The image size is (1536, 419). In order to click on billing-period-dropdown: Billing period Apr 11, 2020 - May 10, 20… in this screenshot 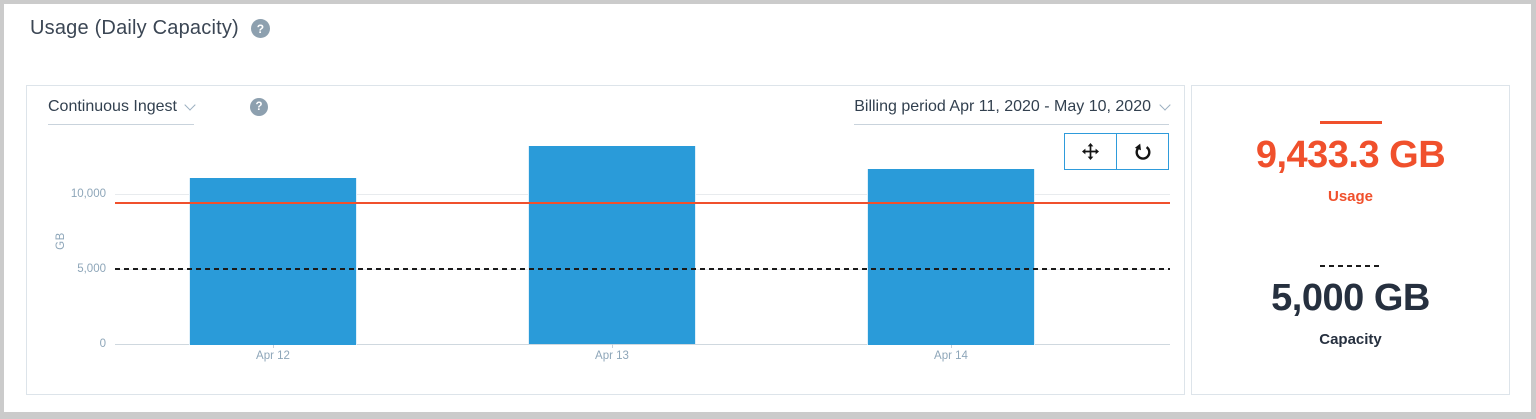, I will do `click(1012, 111)`.